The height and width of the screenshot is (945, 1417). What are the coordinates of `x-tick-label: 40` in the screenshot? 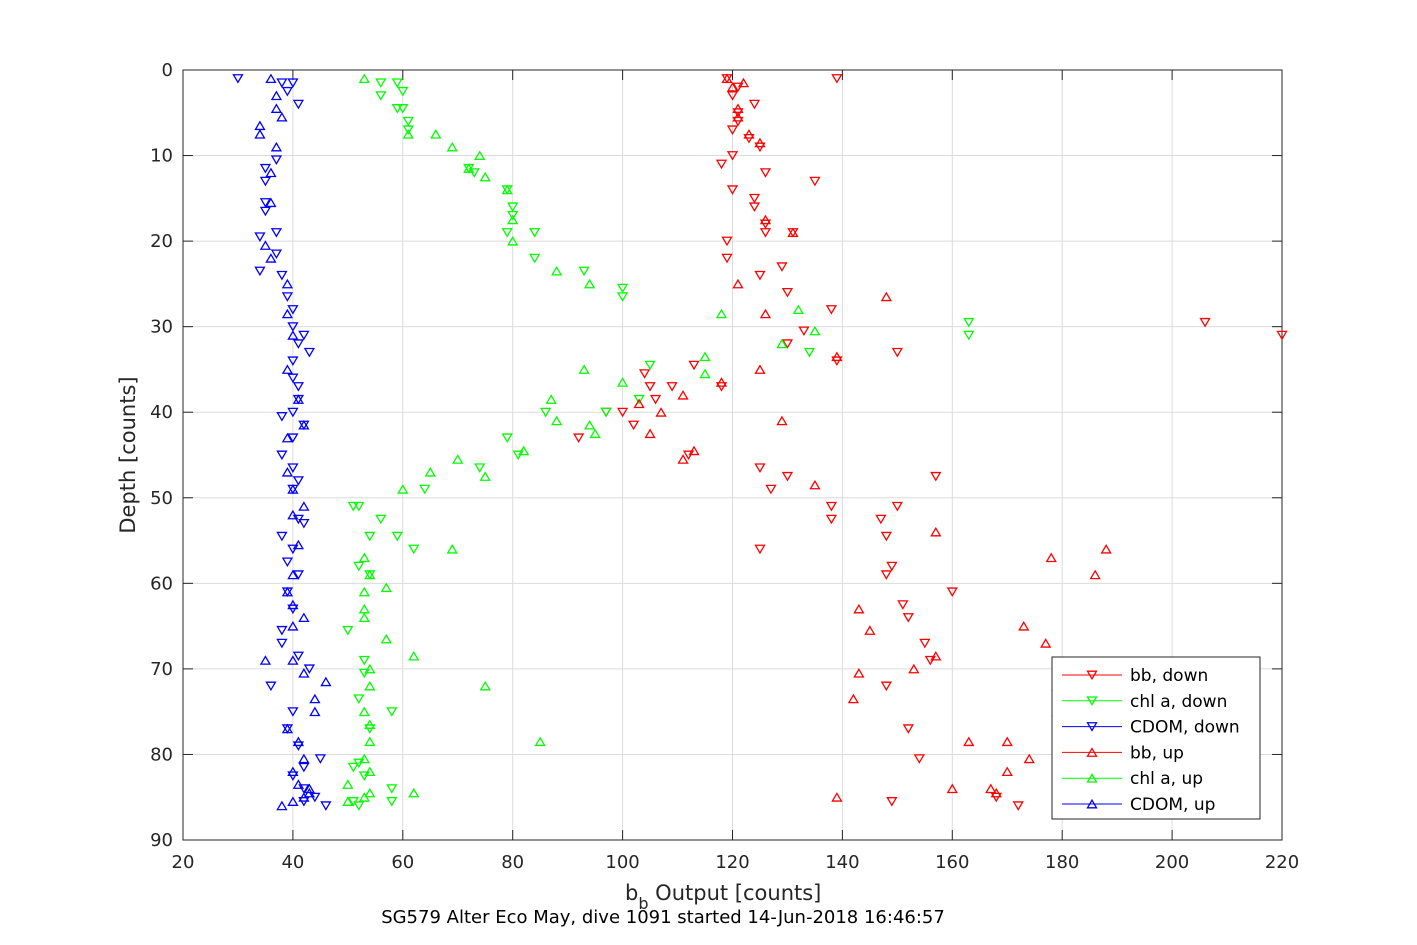 It's located at (292, 862).